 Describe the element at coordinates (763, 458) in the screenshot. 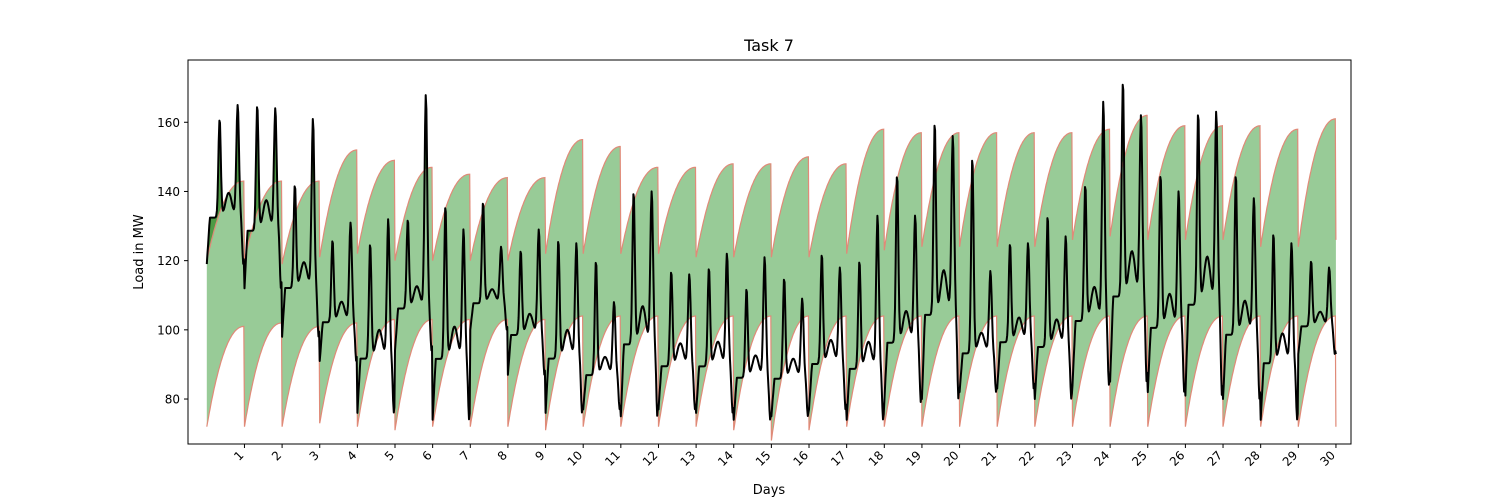

I see `x-tick-label: 15` at that location.